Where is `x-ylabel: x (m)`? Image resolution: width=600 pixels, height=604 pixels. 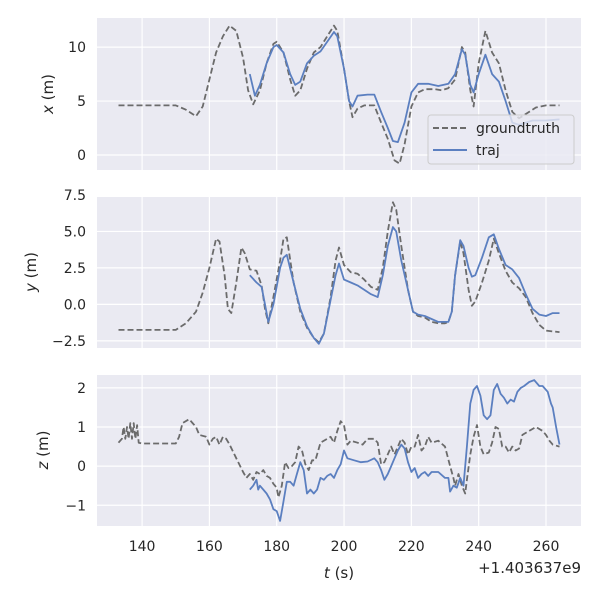
x-ylabel: x (m) is located at coordinates (48, 94).